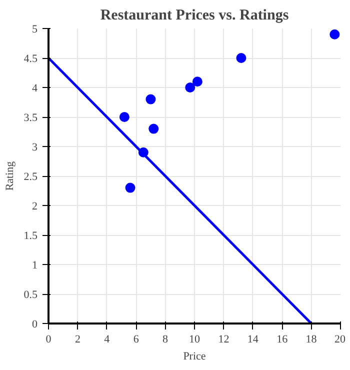 Image resolution: width=350 pixels, height=370 pixels. I want to click on x-tick-label: 20, so click(340, 340).